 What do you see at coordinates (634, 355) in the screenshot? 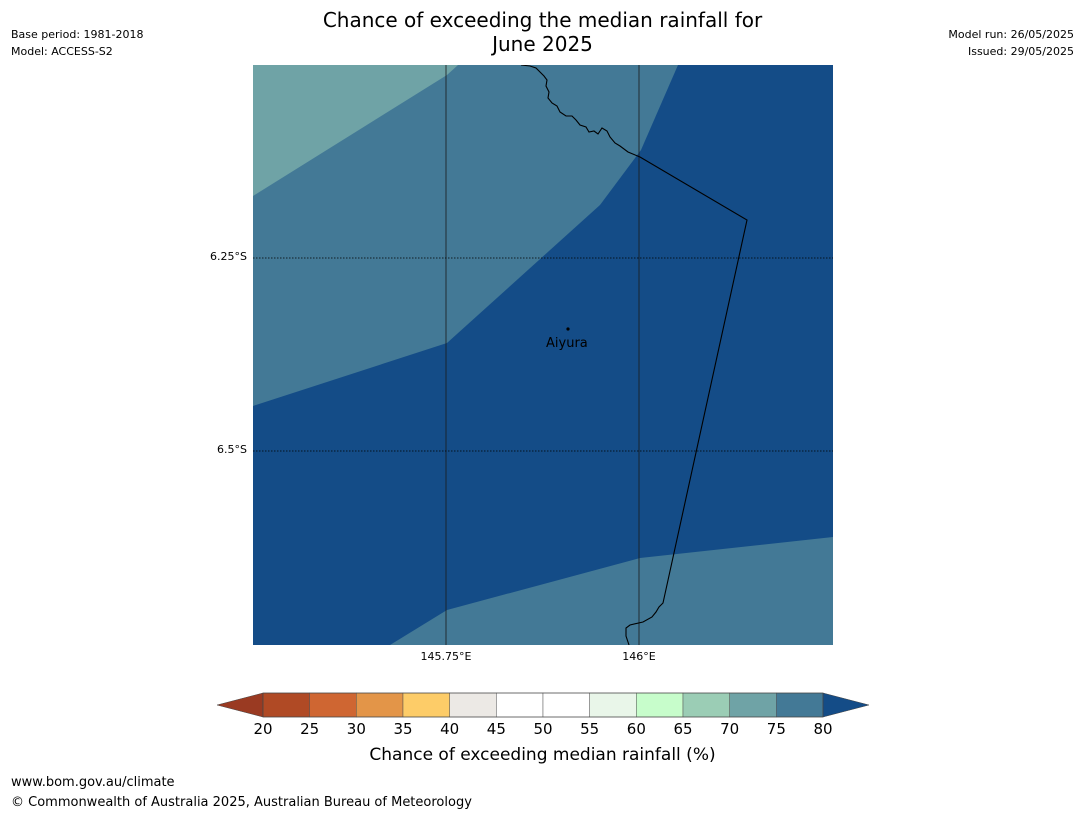
I see `province-boundary` at bounding box center [634, 355].